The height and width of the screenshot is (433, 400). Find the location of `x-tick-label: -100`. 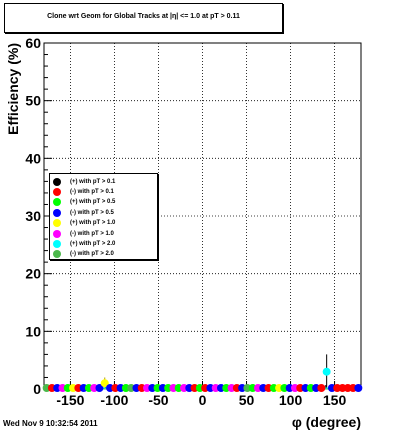

x-tick-label: -100 is located at coordinates (114, 400).